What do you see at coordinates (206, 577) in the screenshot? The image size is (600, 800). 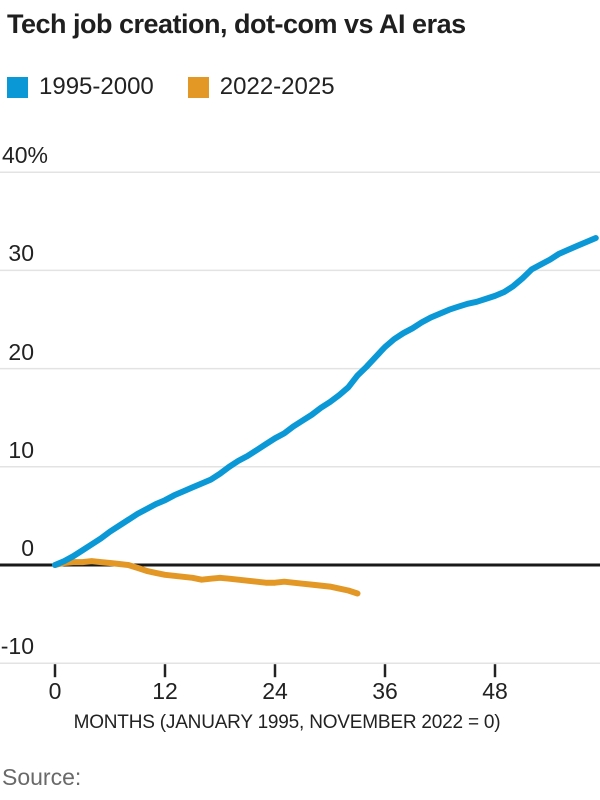 I see `ai-era-line` at bounding box center [206, 577].